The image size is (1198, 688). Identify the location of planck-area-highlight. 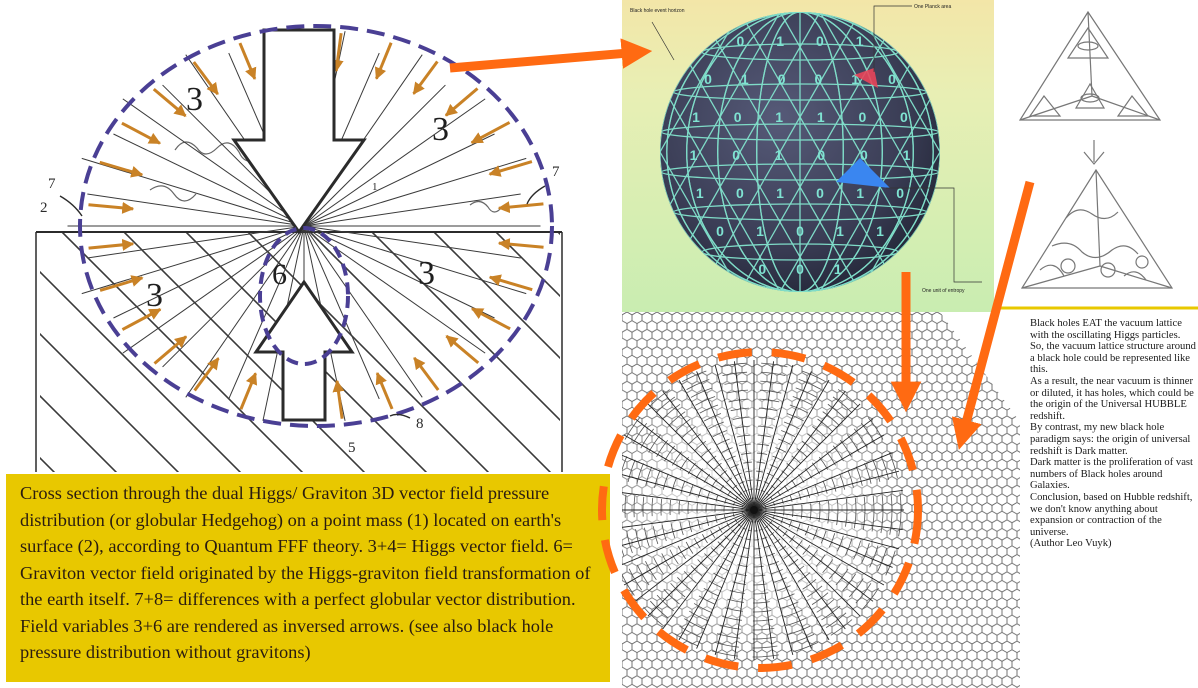
(866, 78).